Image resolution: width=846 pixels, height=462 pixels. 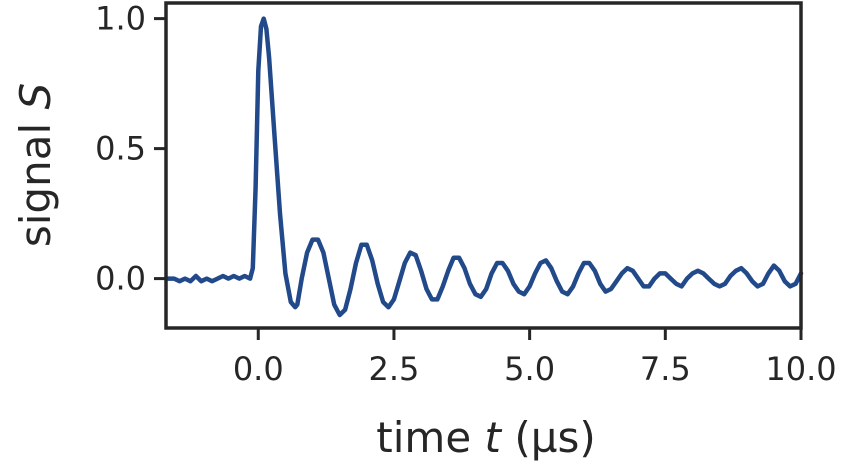 I want to click on y-tick-label: 1.0, so click(x=120, y=19).